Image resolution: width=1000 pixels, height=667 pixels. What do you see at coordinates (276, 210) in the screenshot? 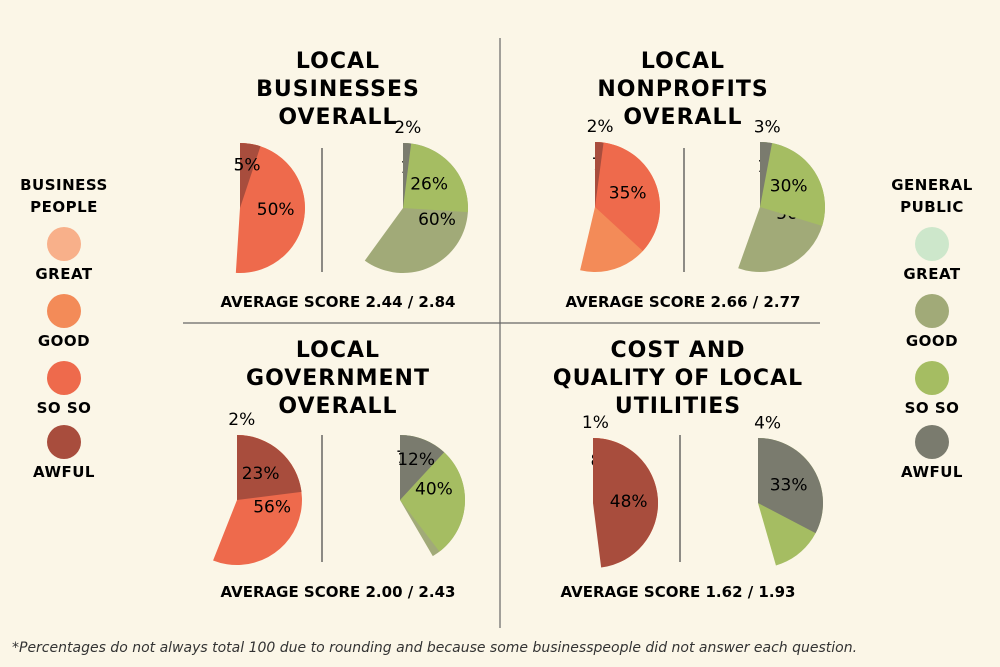
I see `pie-data-label-so-so: 50%` at bounding box center [276, 210].